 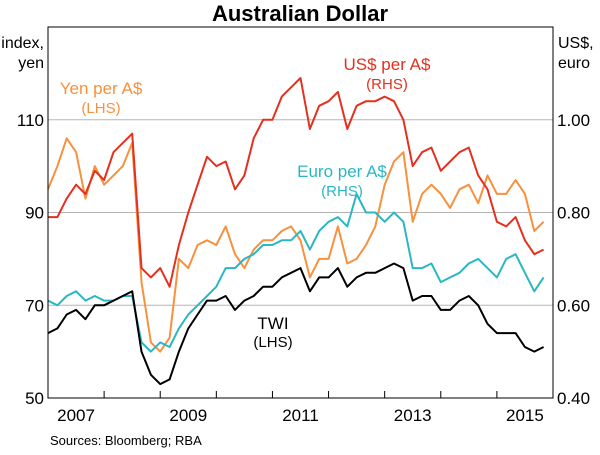 I want to click on right-axis-label-line2: euro, so click(x=574, y=63).